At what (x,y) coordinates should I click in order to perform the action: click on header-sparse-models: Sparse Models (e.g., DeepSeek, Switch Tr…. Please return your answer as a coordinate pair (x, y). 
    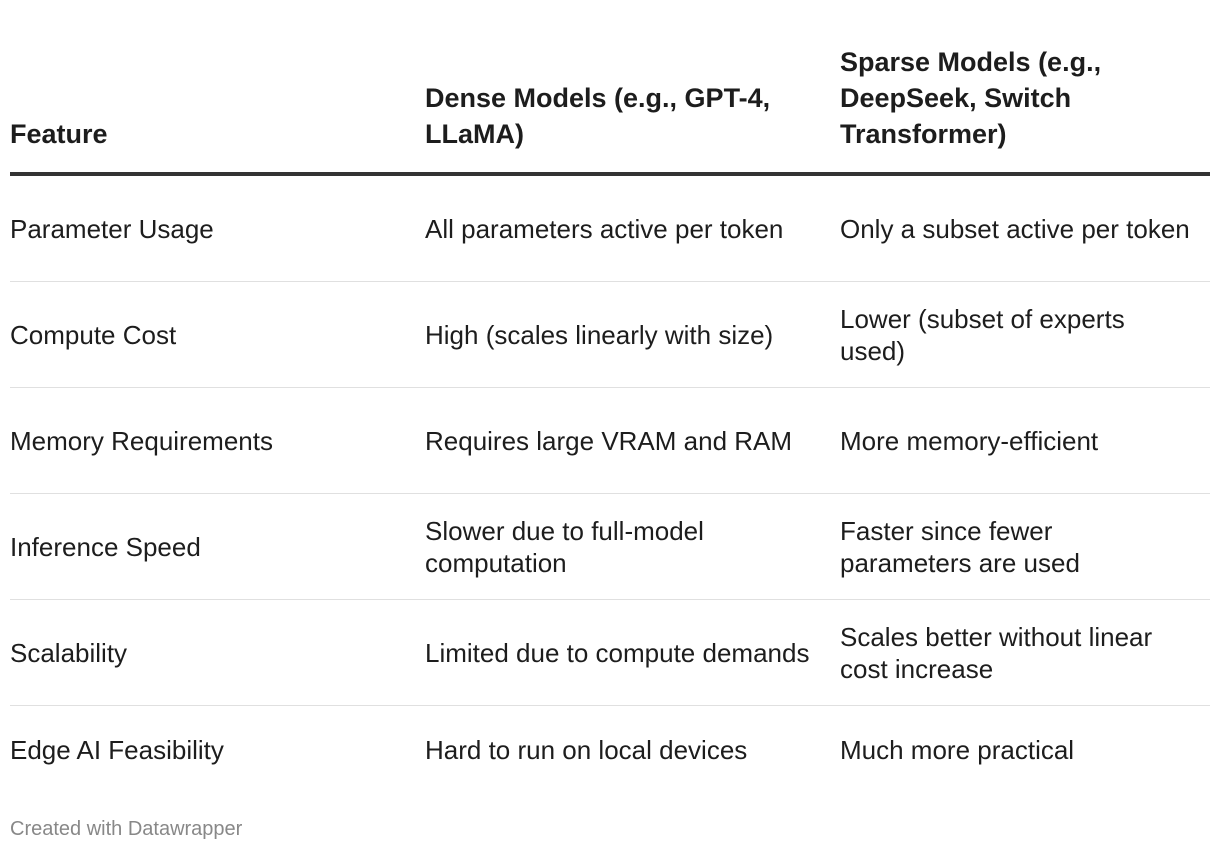
    Looking at the image, I should click on (1025, 110).